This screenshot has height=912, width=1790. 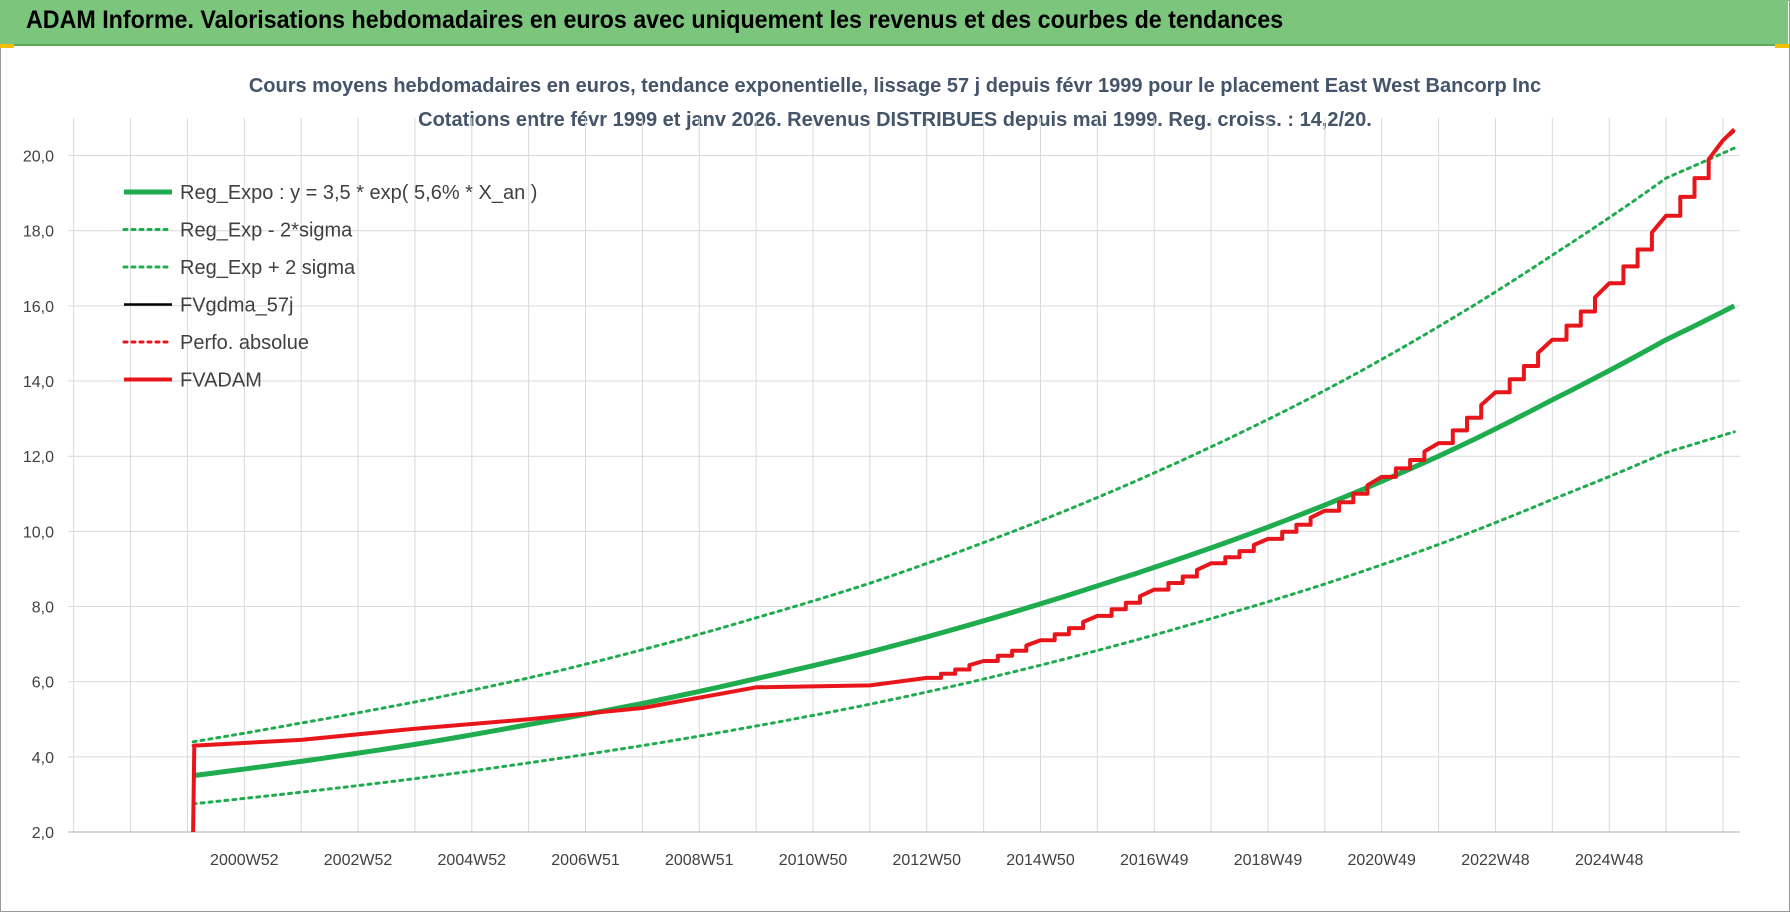 What do you see at coordinates (43, 833) in the screenshot?
I see `y-tick-label: 2,0` at bounding box center [43, 833].